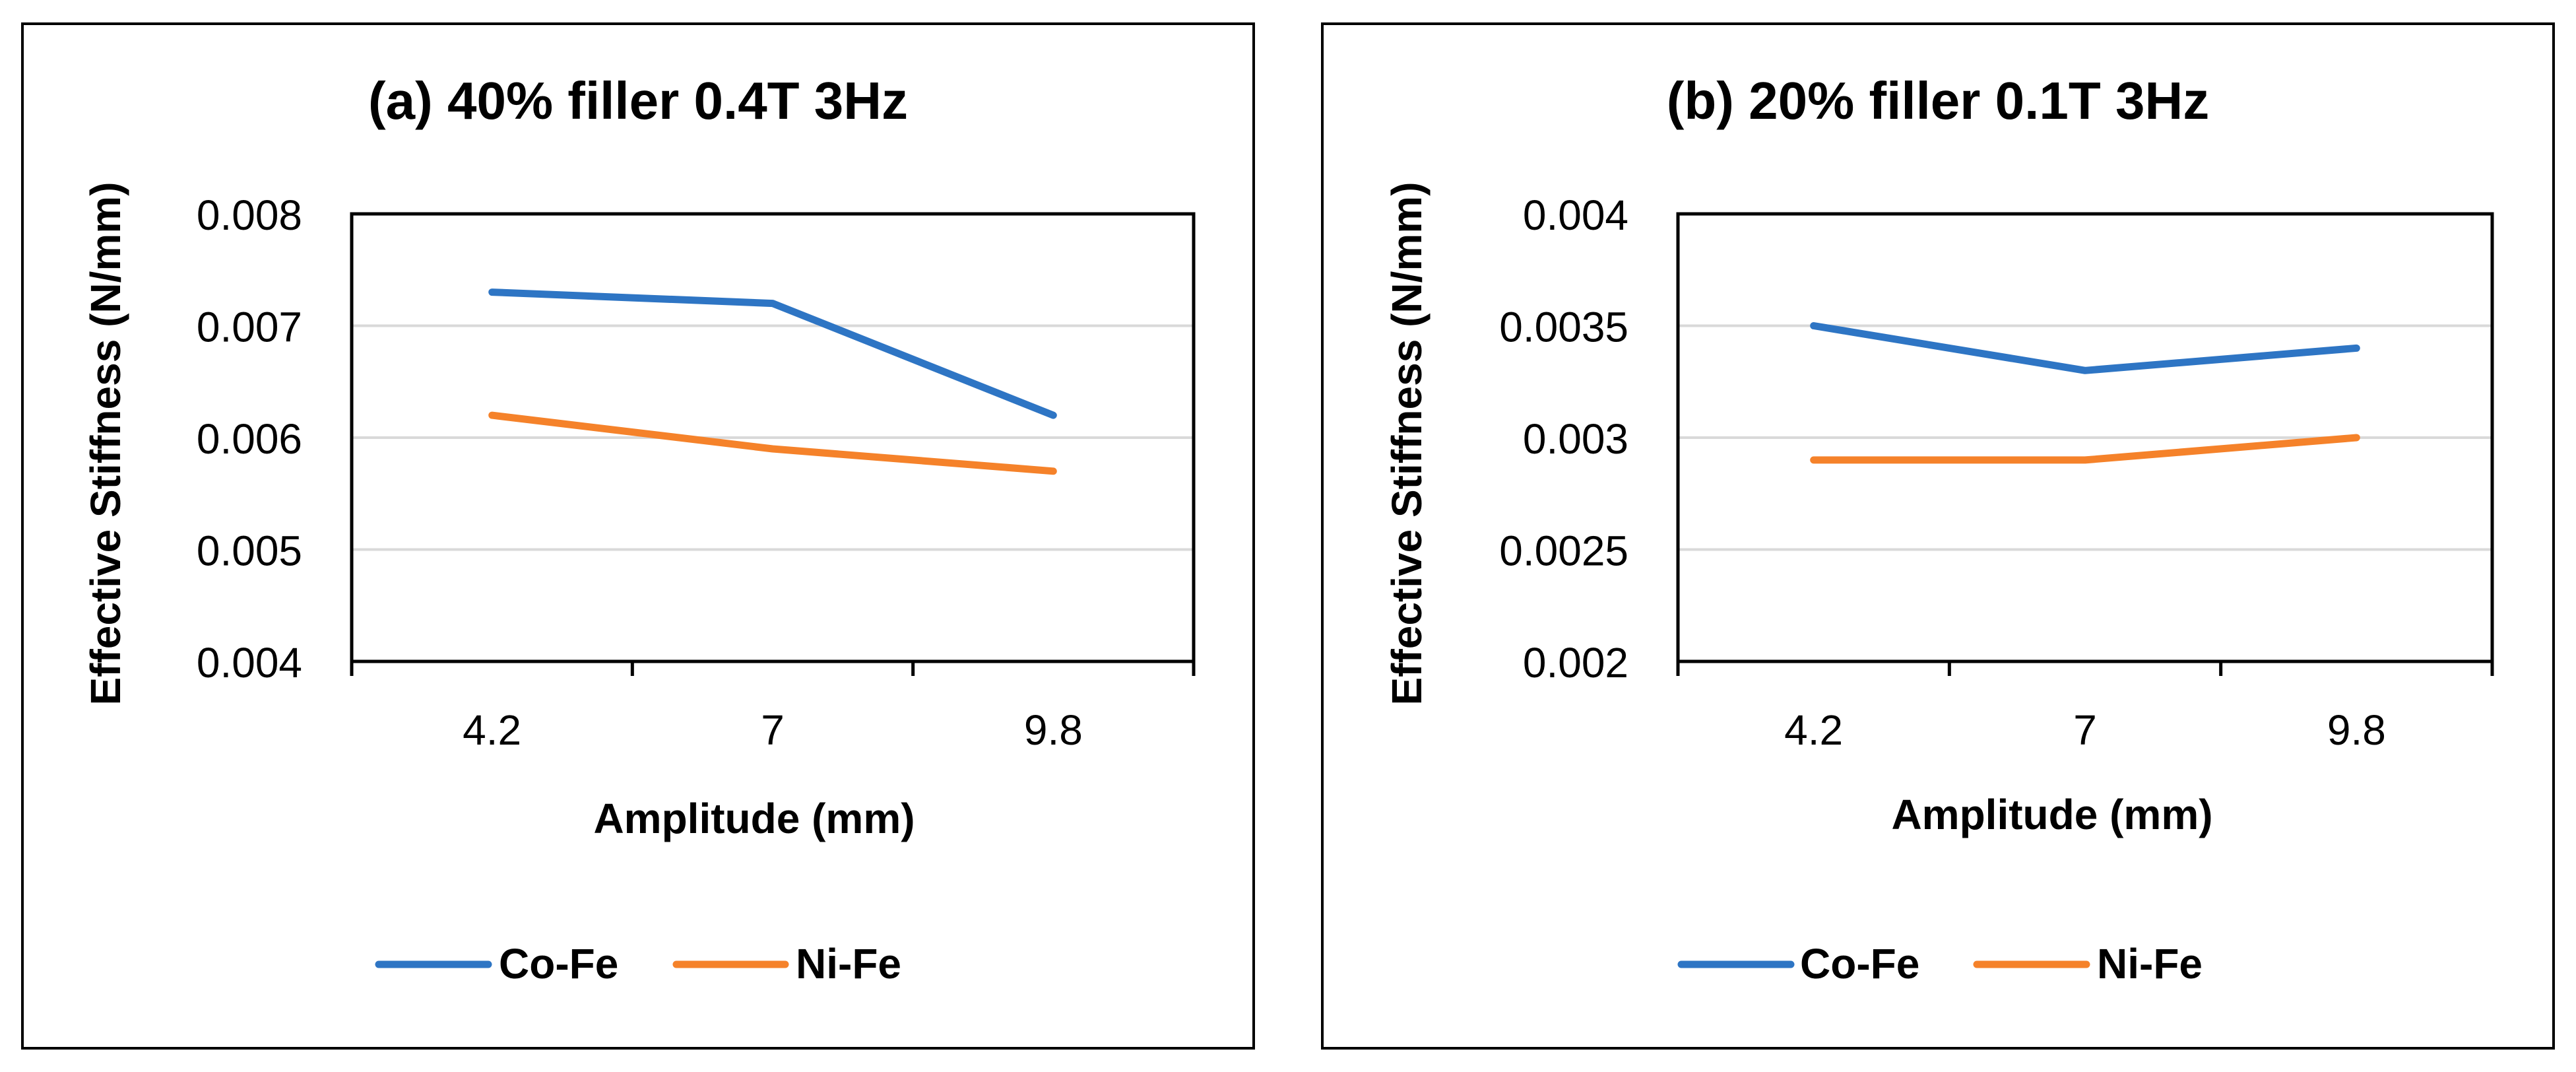 The height and width of the screenshot is (1072, 2576). I want to click on y-tick-label: 0.002, so click(1575, 663).